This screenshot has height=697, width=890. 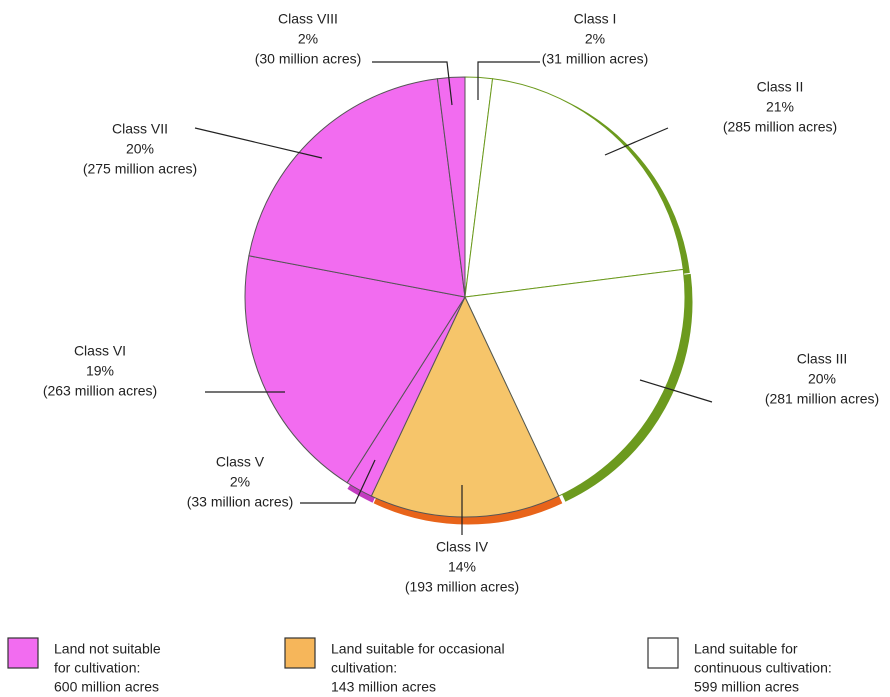 What do you see at coordinates (780, 127) in the screenshot?
I see `slice-acres: (285 million acres)` at bounding box center [780, 127].